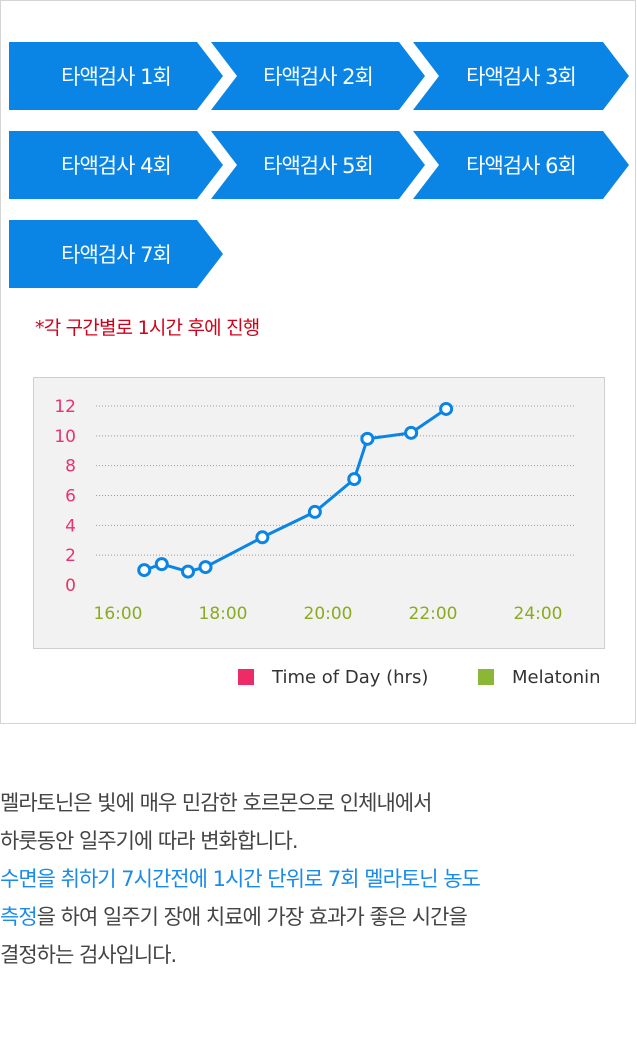  I want to click on step-4: 타액검사 4회, so click(116, 165).